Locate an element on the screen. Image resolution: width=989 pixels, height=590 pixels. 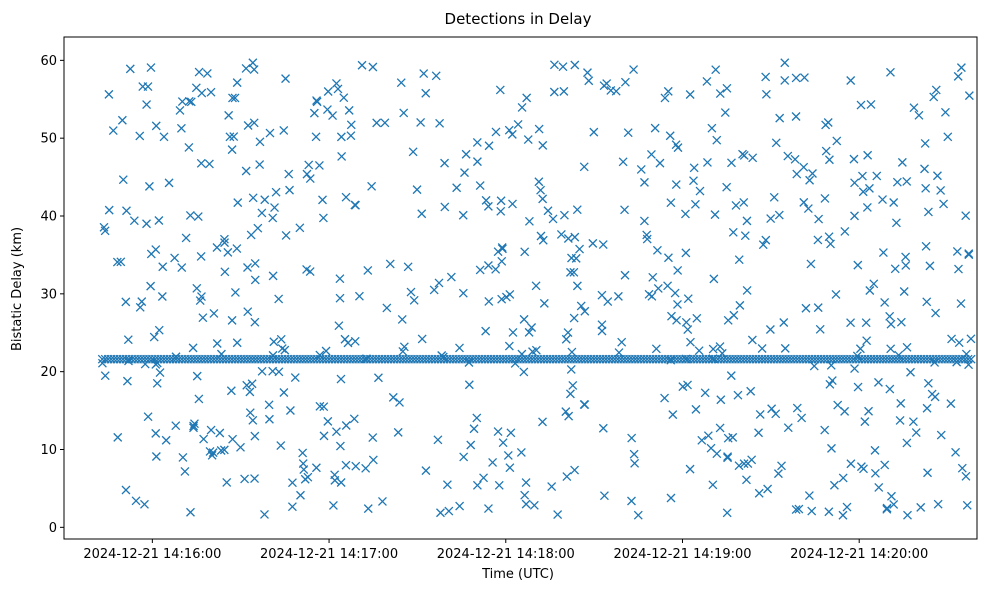
x-tick-label: 2024-12-21 14:19:00 is located at coordinates (682, 554).